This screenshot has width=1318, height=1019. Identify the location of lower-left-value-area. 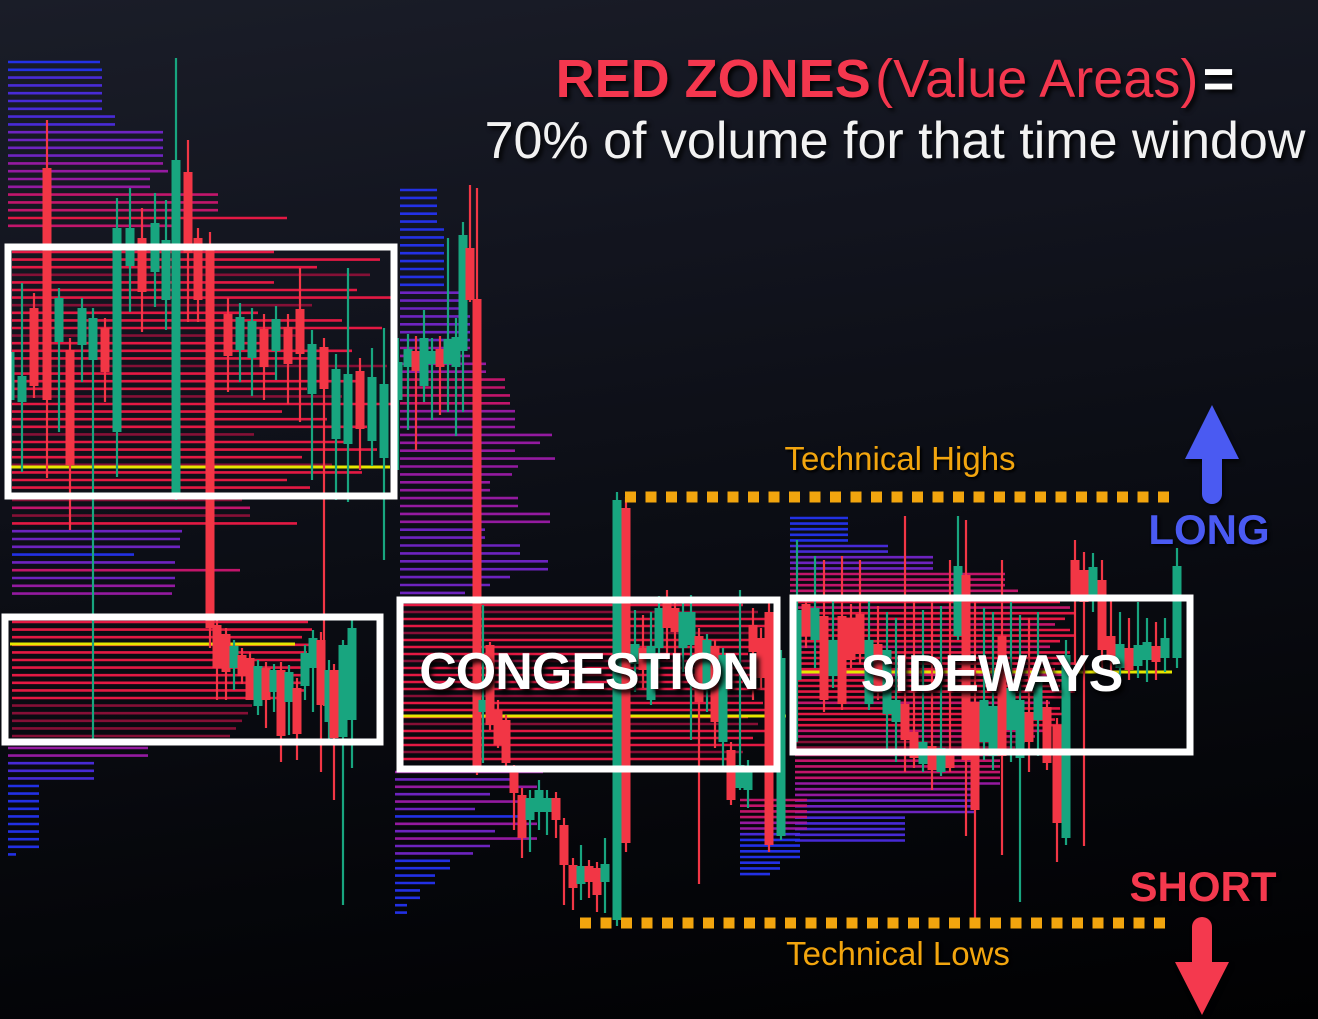
(192, 679).